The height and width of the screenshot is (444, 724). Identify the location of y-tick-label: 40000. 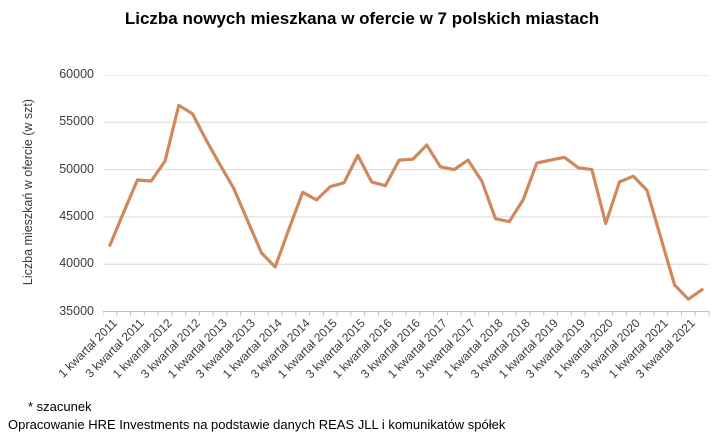
(76, 263).